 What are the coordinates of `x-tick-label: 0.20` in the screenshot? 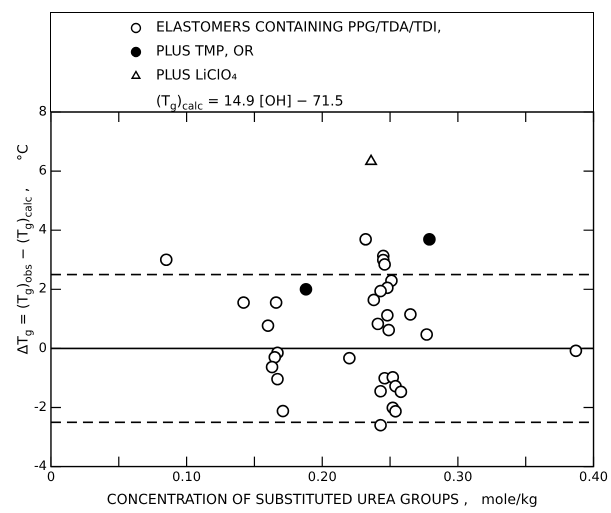 It's located at (322, 477).